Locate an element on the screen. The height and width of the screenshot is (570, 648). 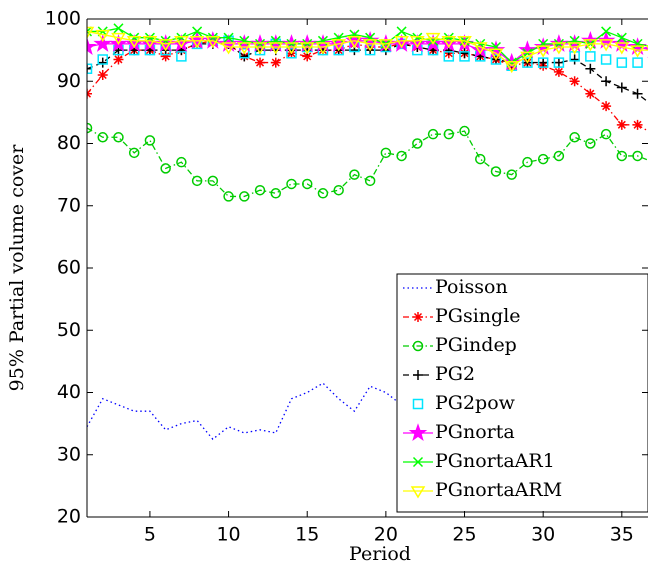
y-tick-label: 90 is located at coordinates (69, 81).